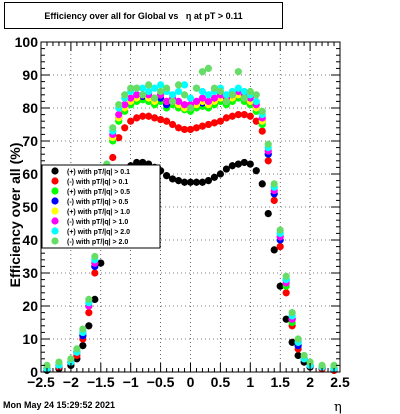 This screenshot has width=400, height=414. What do you see at coordinates (41, 382) in the screenshot?
I see `x-tick-label: −2.5` at bounding box center [41, 382].